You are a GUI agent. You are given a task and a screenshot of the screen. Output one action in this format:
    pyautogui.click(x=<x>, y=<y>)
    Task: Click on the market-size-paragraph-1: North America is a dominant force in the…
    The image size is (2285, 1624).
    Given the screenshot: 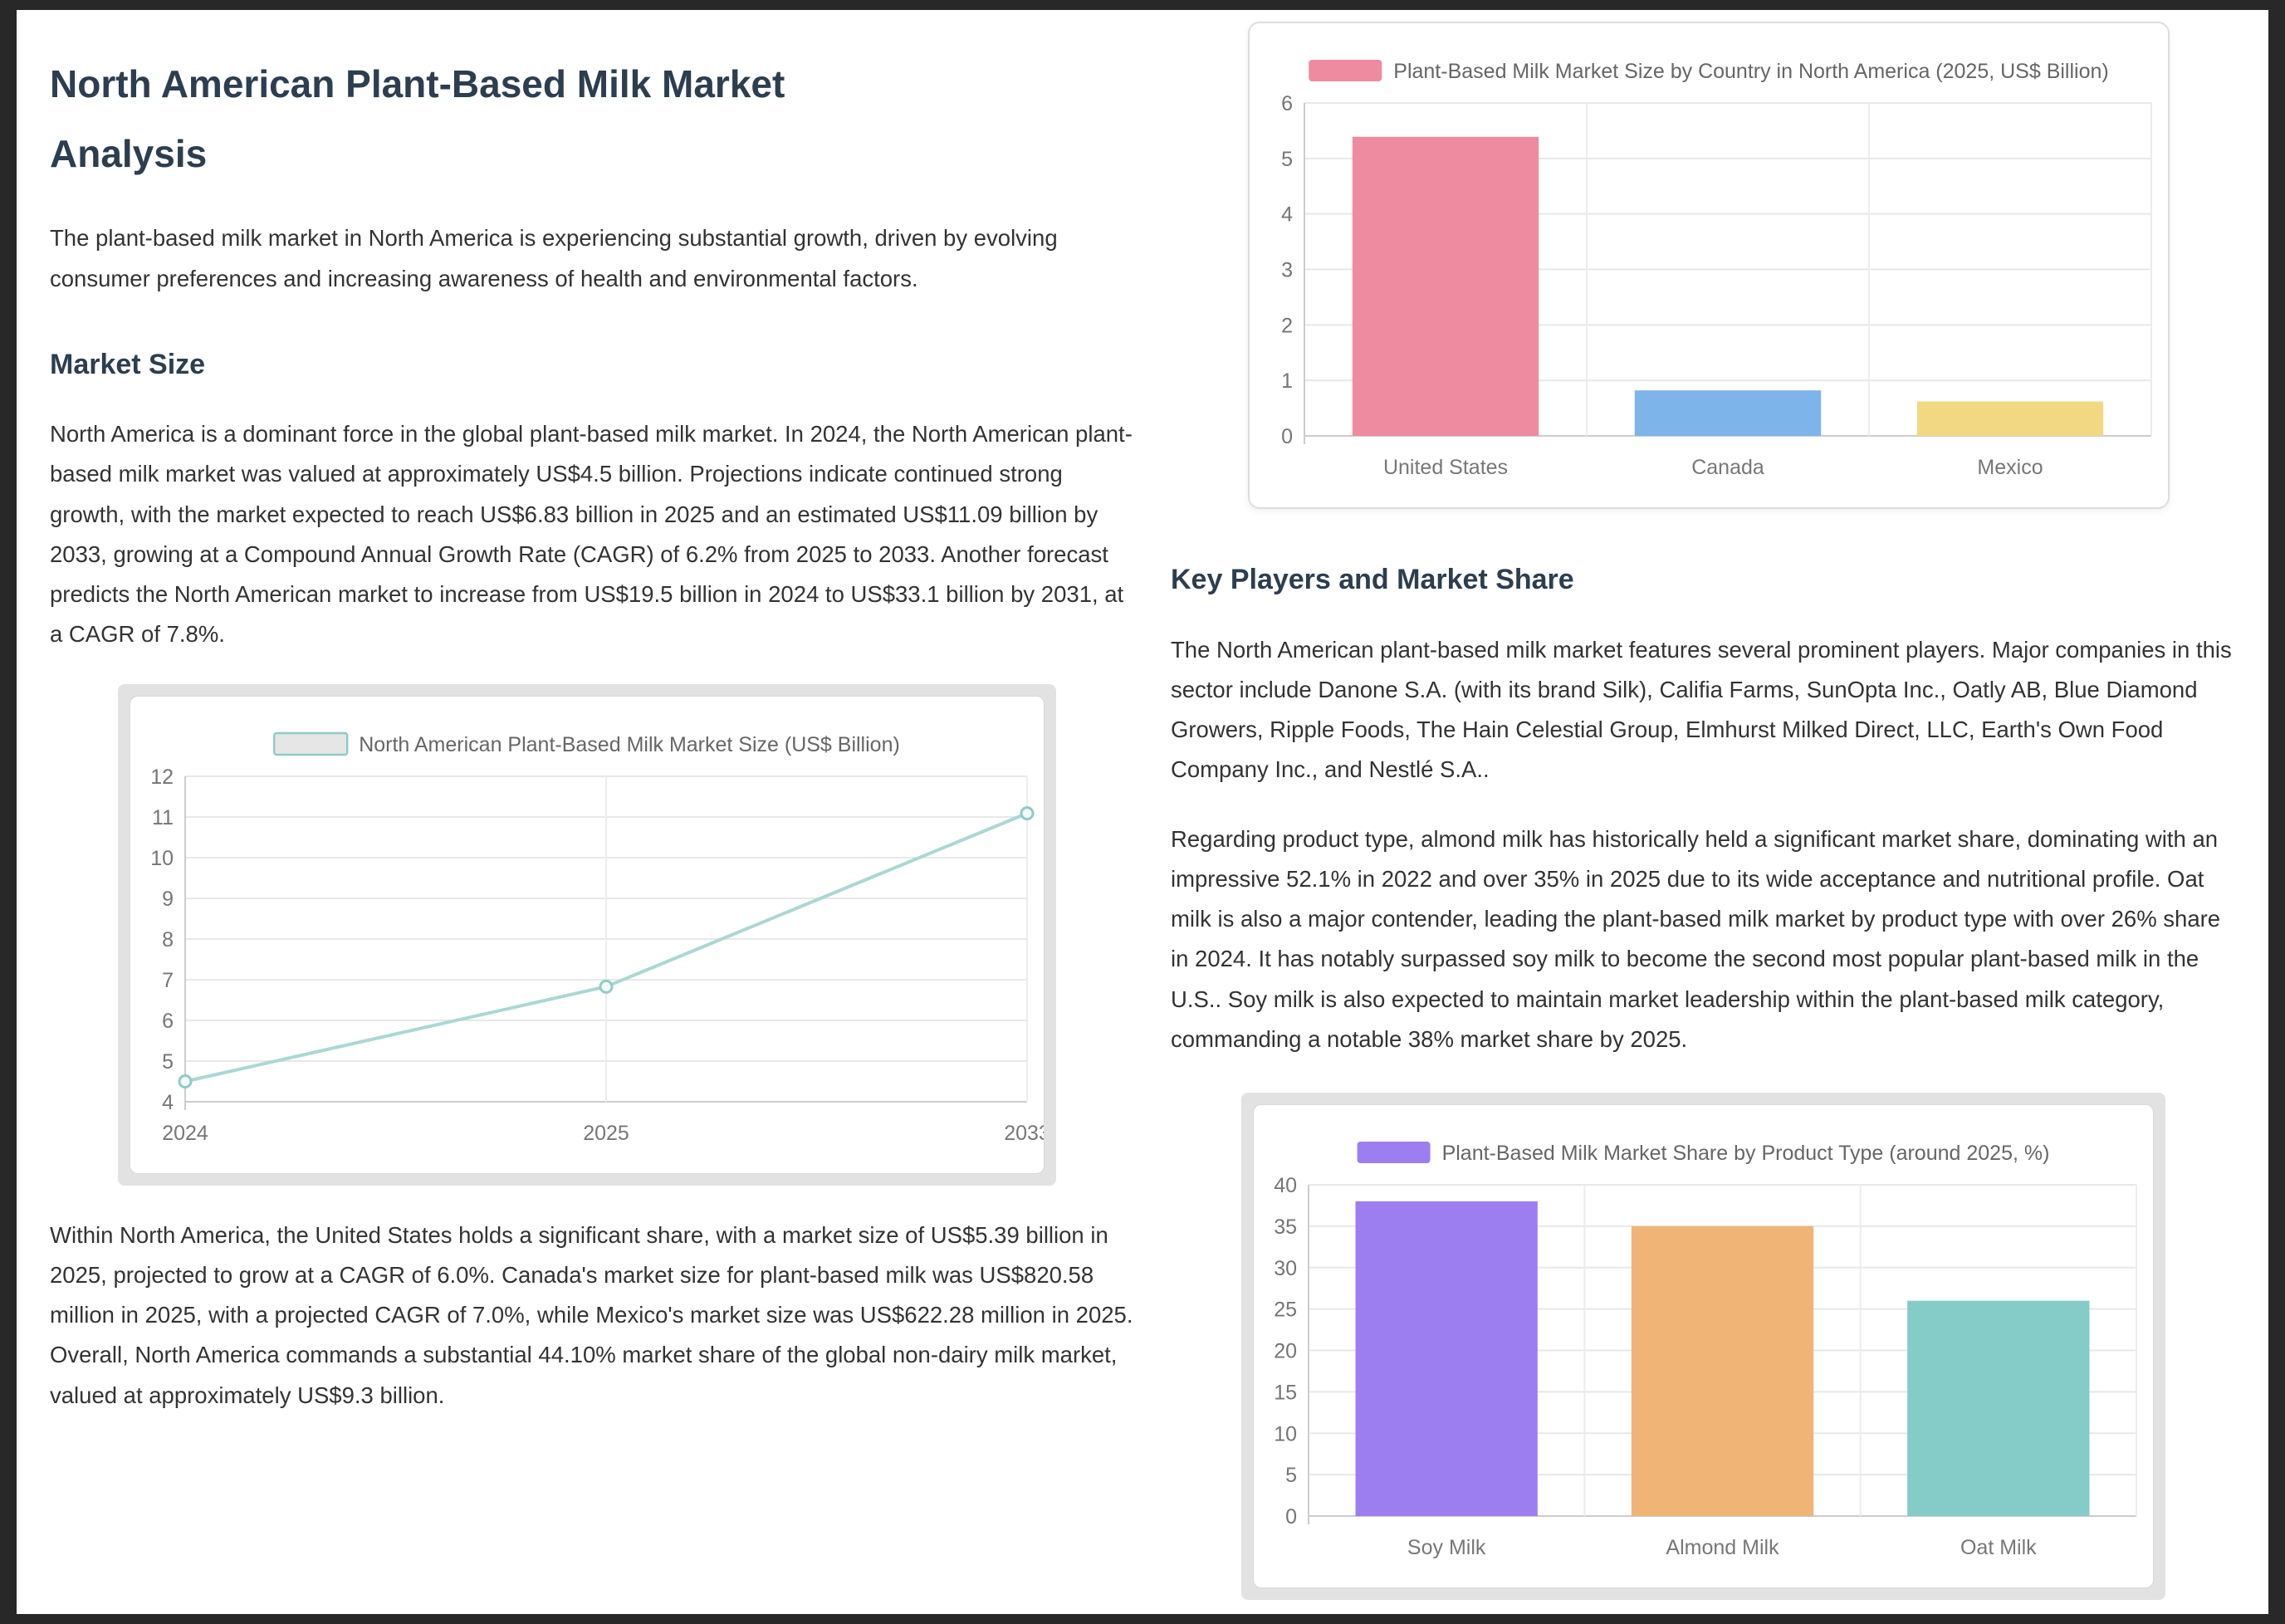 What is the action you would take?
    pyautogui.click(x=591, y=534)
    